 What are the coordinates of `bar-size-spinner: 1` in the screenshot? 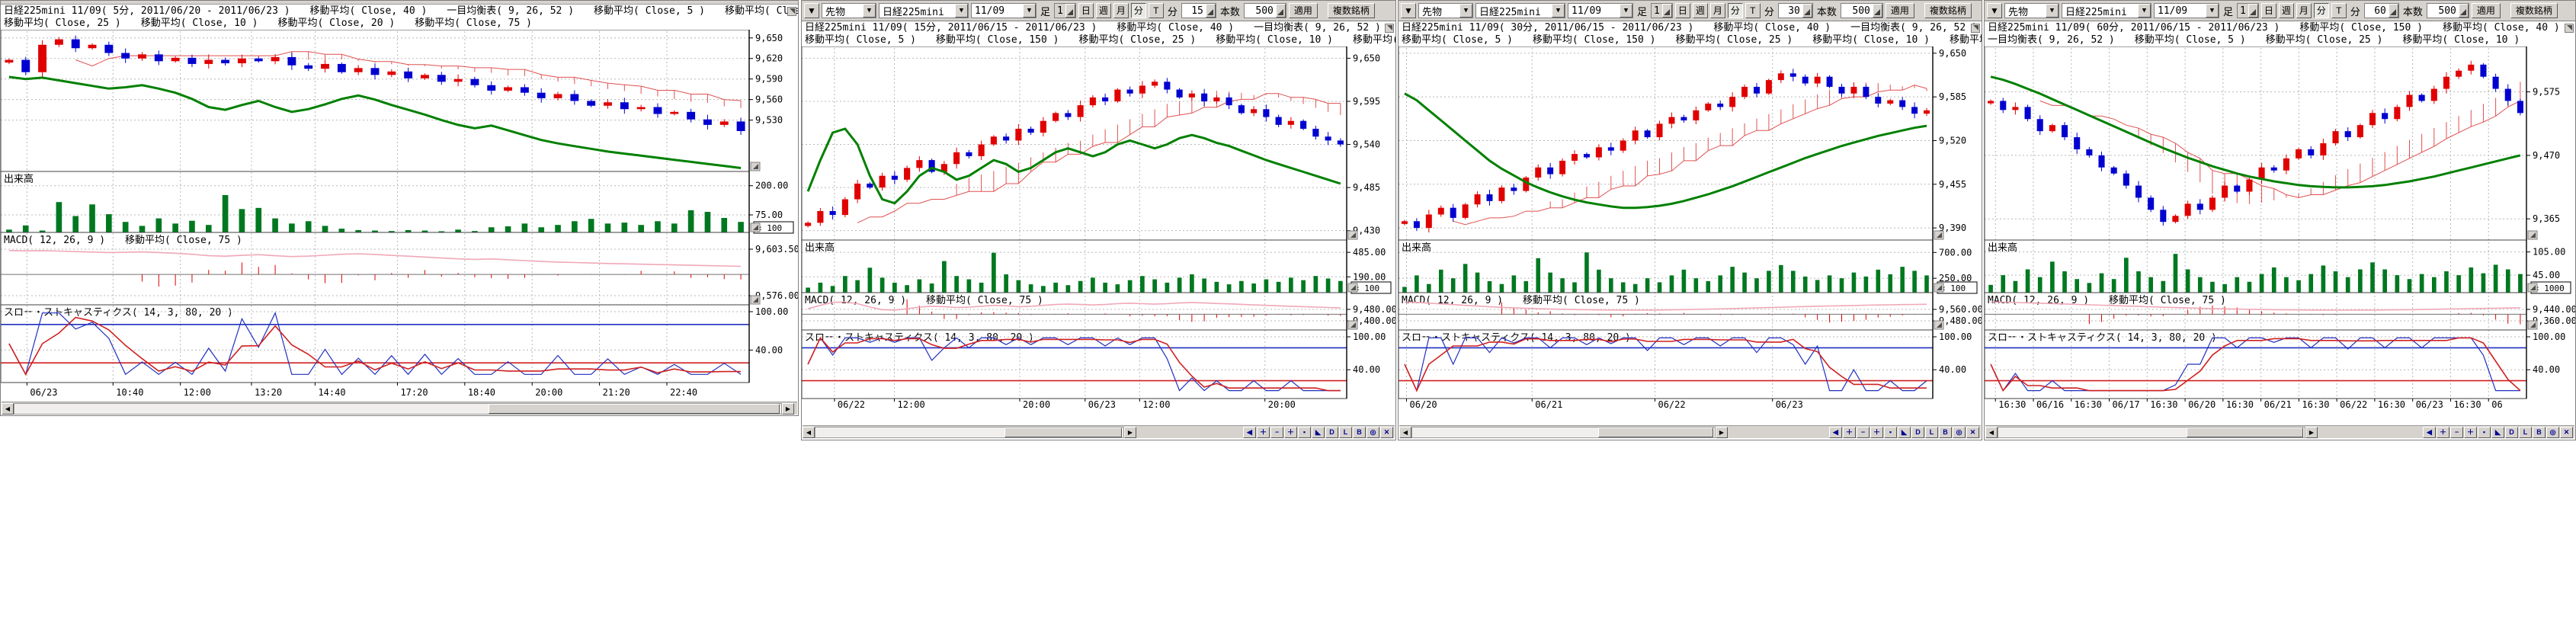 It's located at (1065, 10).